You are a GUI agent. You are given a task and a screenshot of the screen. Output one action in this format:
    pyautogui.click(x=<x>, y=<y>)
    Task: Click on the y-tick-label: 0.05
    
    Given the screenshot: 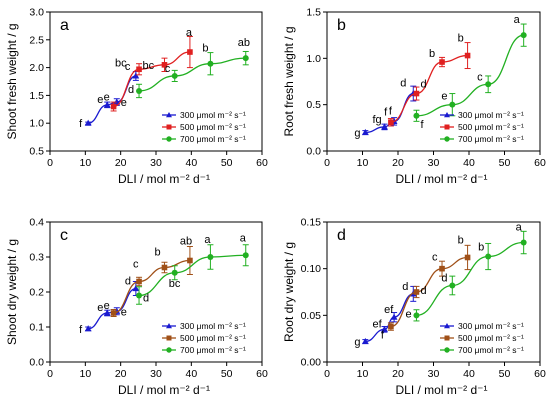 What is the action you would take?
    pyautogui.click(x=311, y=316)
    